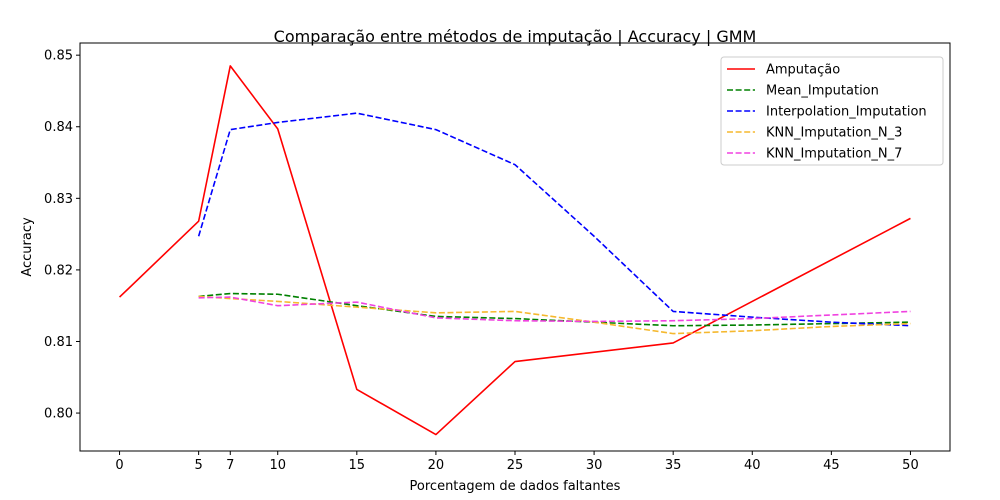  I want to click on x-tick-label: 35, so click(673, 465).